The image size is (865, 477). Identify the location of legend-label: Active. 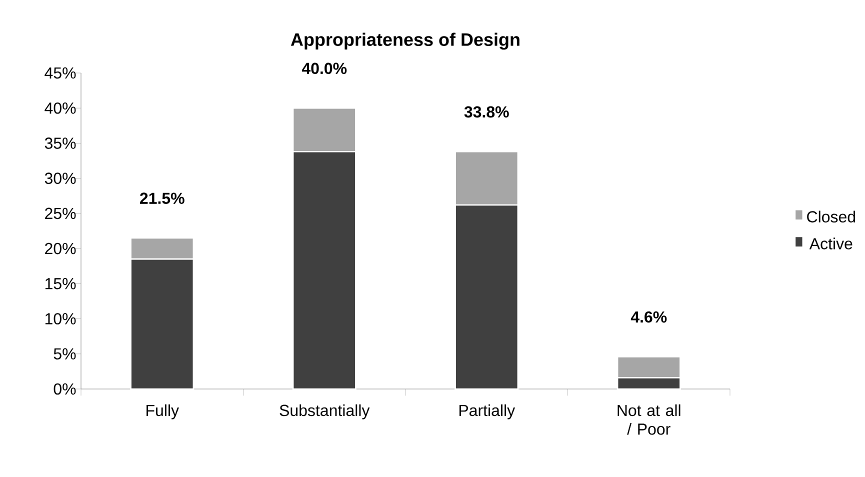
(830, 244).